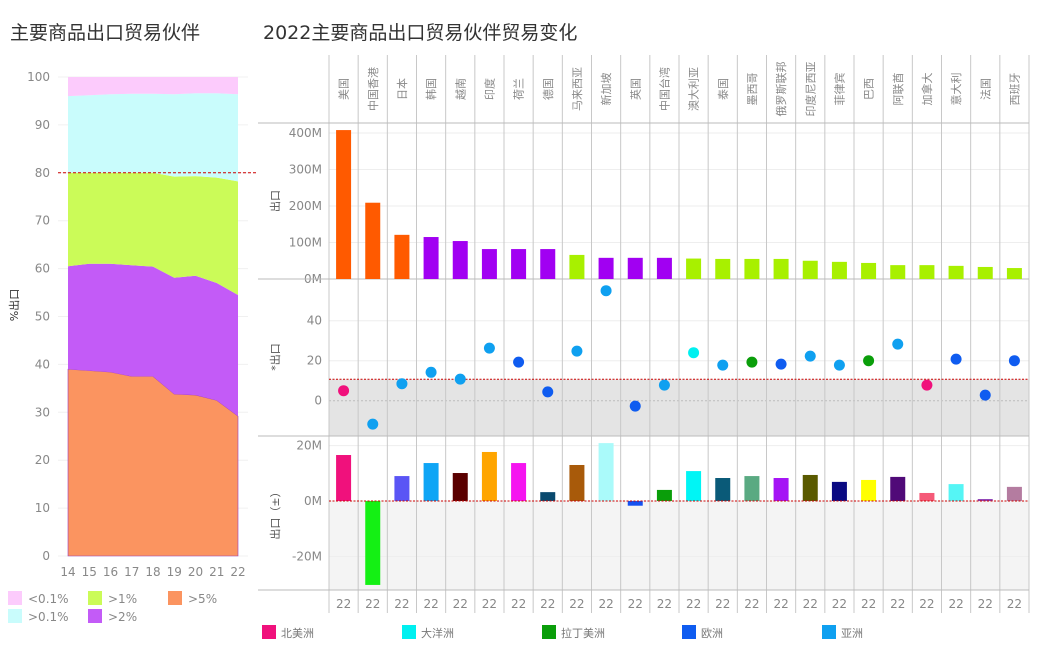 The width and height of the screenshot is (1037, 648). What do you see at coordinates (489, 264) in the screenshot?
I see `export-bar-印度` at bounding box center [489, 264].